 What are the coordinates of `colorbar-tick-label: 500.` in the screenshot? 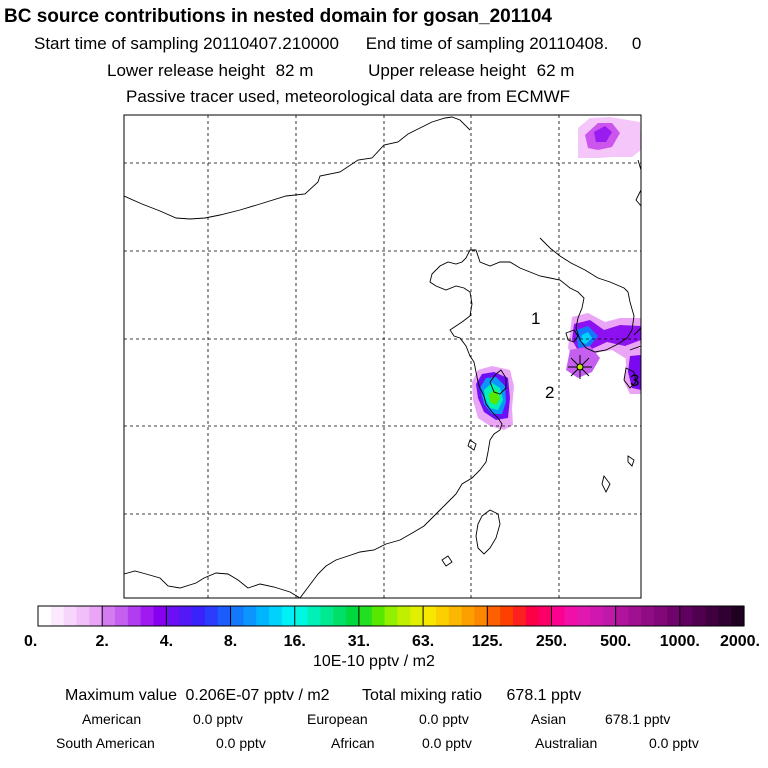 It's located at (615, 641).